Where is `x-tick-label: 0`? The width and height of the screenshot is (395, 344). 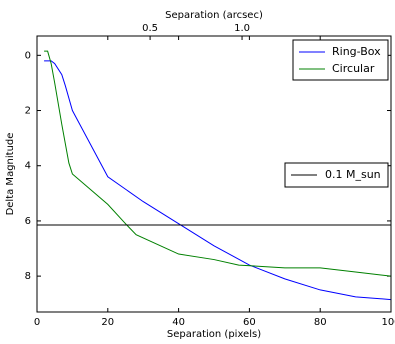 x-tick-label: 0 is located at coordinates (37, 322).